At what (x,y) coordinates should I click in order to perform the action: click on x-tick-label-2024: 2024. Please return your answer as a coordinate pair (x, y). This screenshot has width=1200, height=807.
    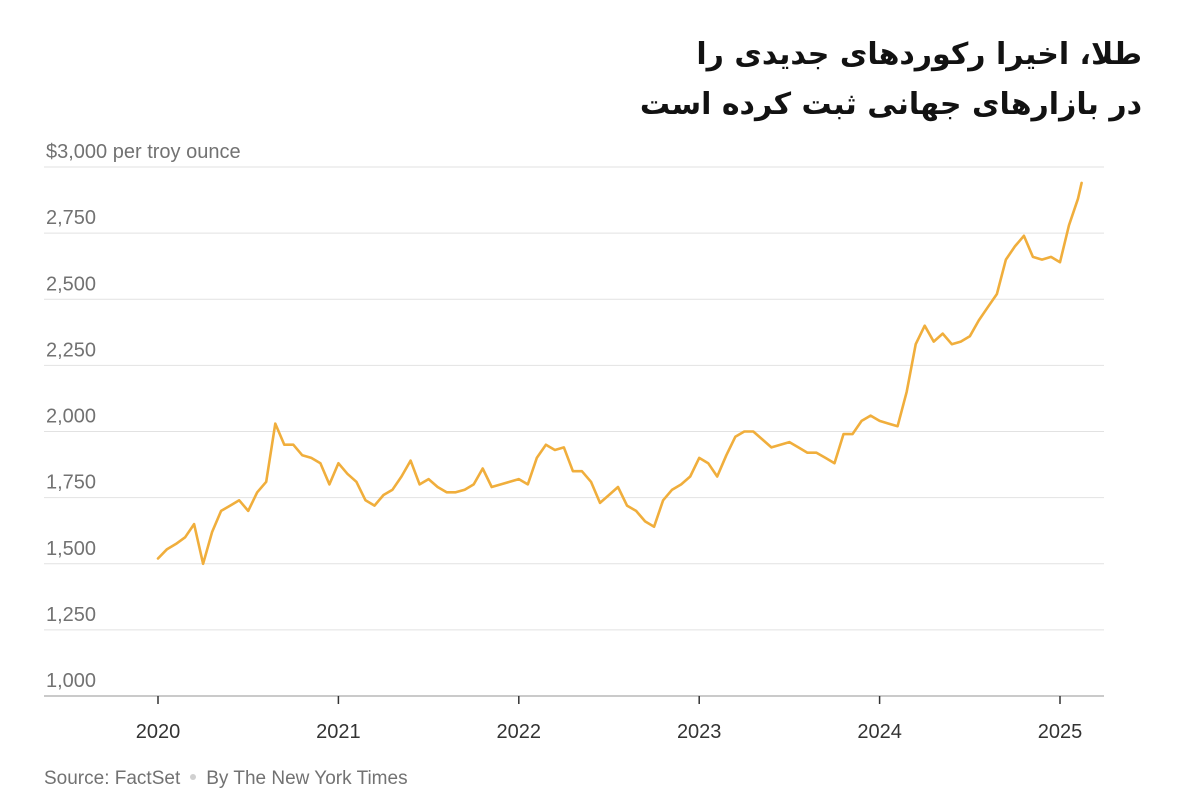
    Looking at the image, I should click on (879, 732).